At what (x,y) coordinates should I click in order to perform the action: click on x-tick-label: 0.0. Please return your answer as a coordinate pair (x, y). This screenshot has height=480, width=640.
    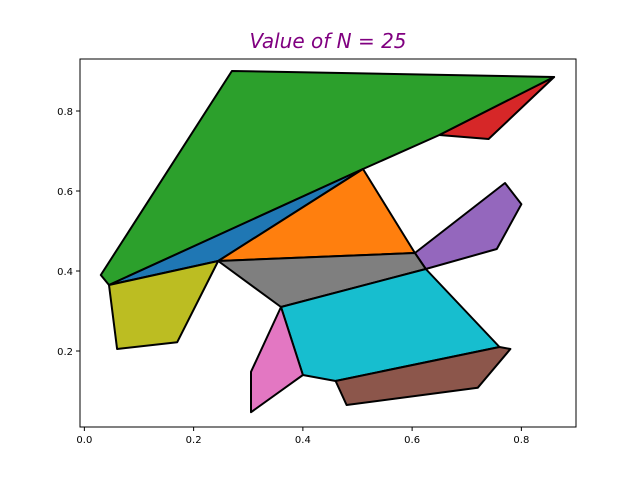
    Looking at the image, I should click on (84, 440).